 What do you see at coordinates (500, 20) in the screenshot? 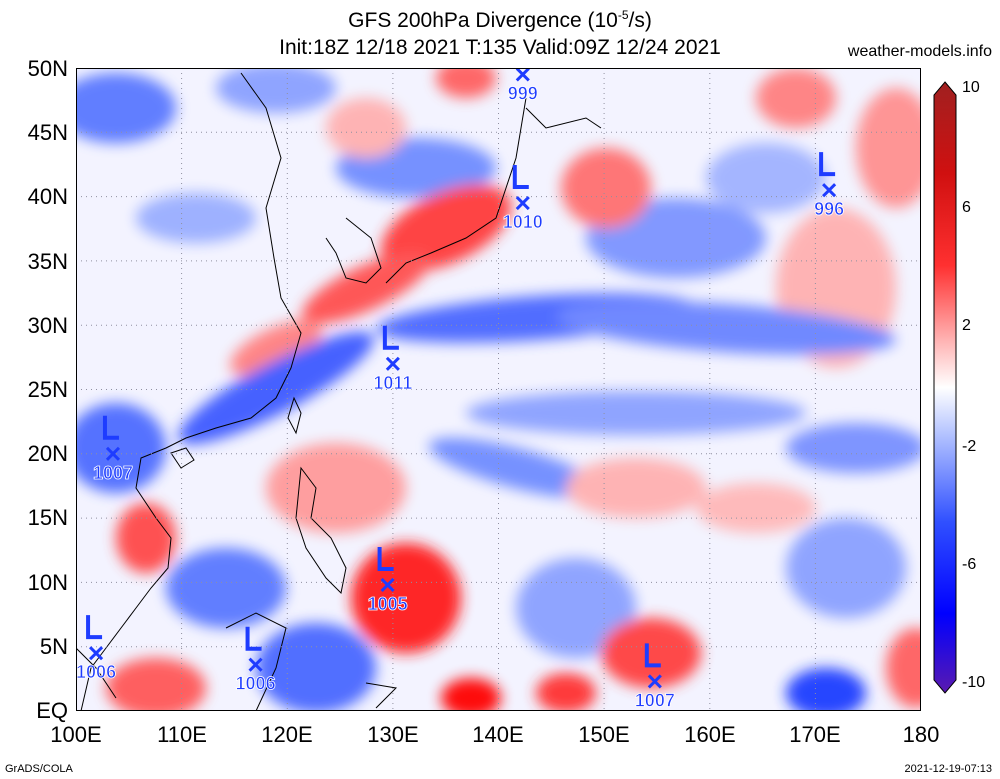
I see `chart-title: GFS 200hPa Divergence (10-5/s)` at bounding box center [500, 20].